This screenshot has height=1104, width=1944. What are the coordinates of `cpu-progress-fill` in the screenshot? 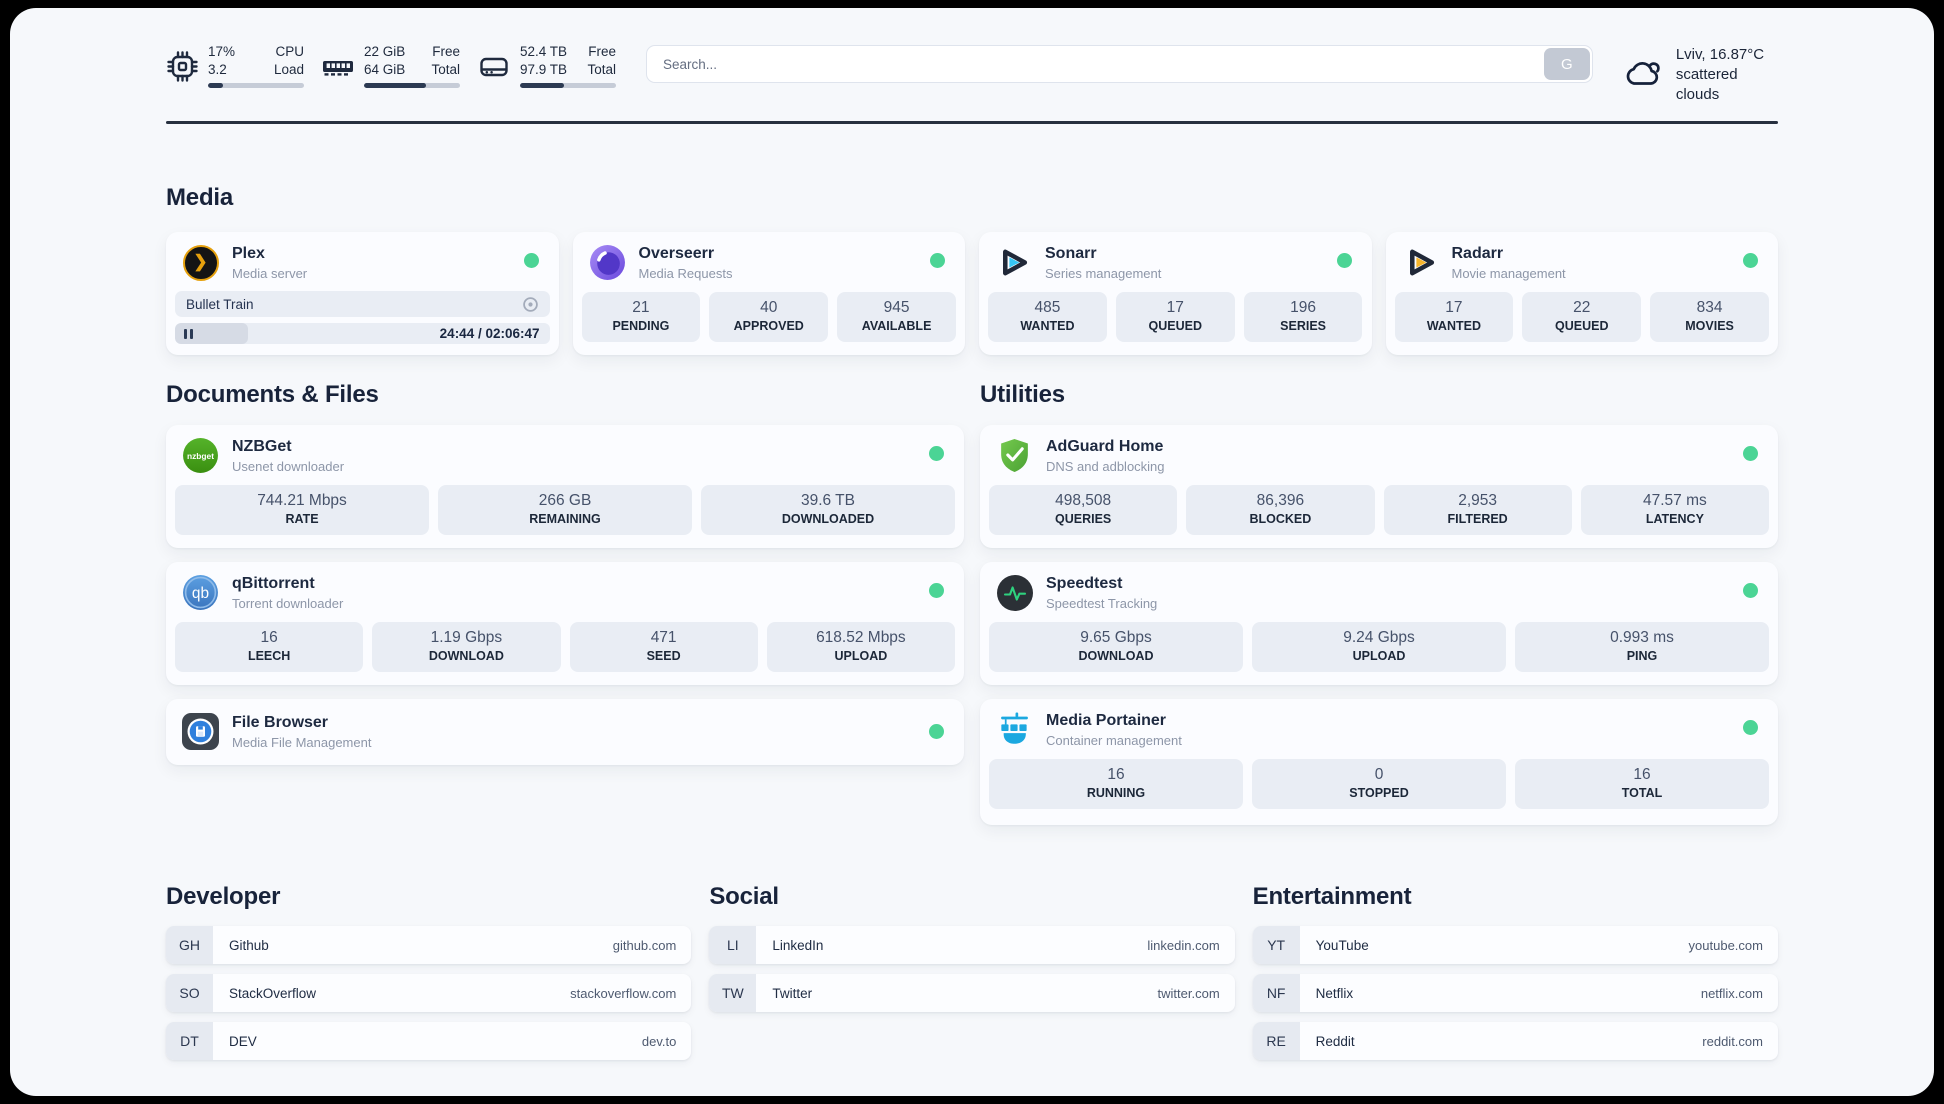 It's located at (216, 85).